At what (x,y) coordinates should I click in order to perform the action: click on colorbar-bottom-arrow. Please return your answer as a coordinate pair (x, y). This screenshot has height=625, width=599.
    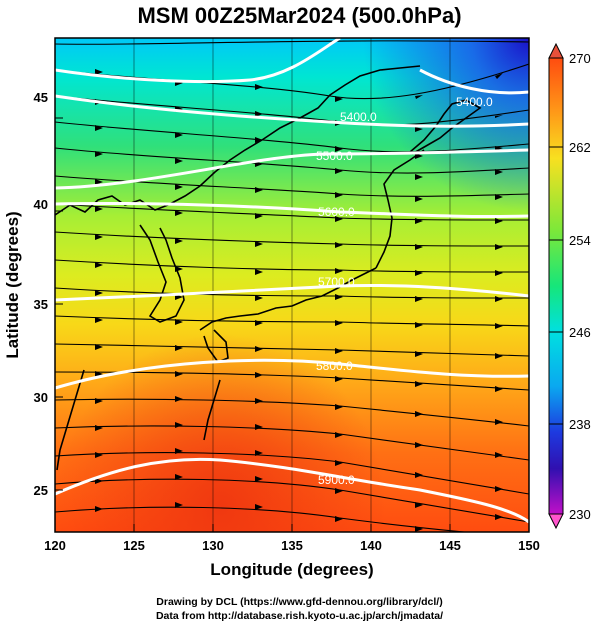
    Looking at the image, I should click on (556, 521).